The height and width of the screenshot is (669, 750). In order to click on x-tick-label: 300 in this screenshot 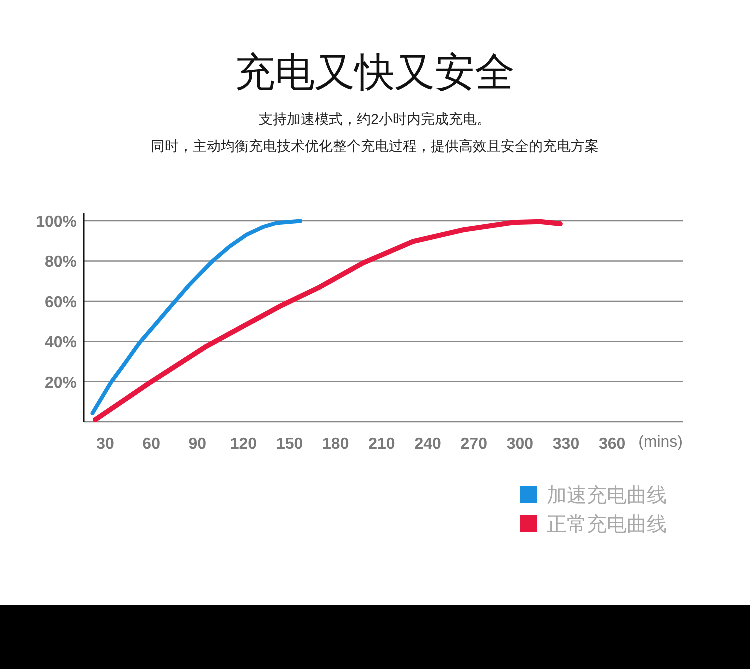, I will do `click(520, 444)`.